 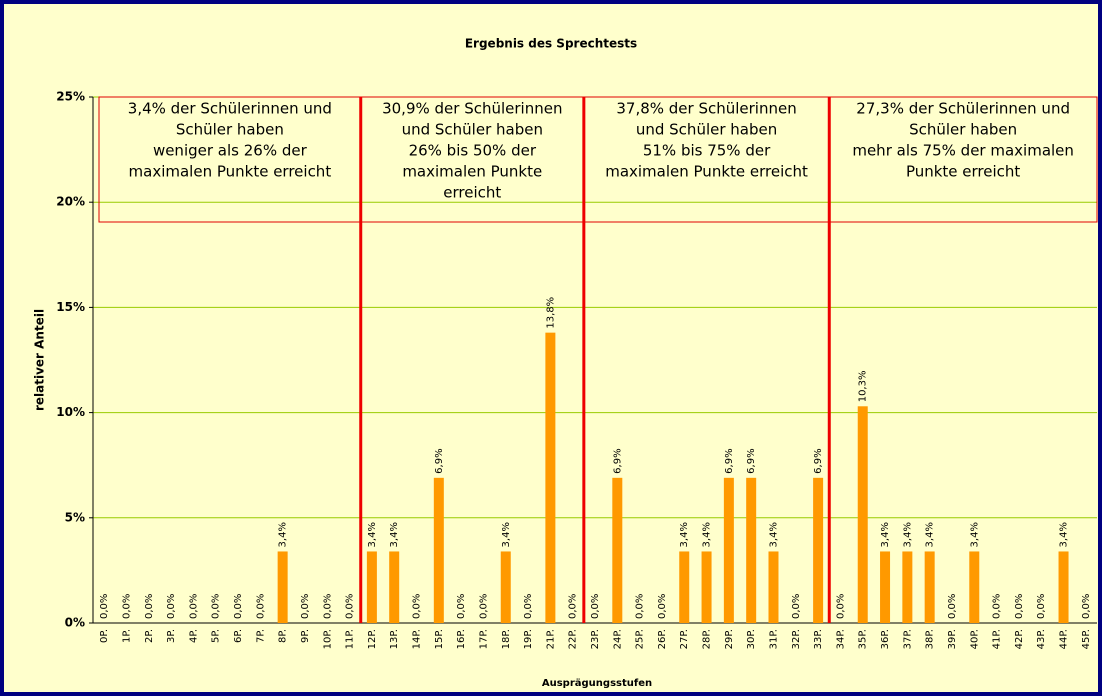 I want to click on x-tick-label: 15P., so click(x=439, y=639).